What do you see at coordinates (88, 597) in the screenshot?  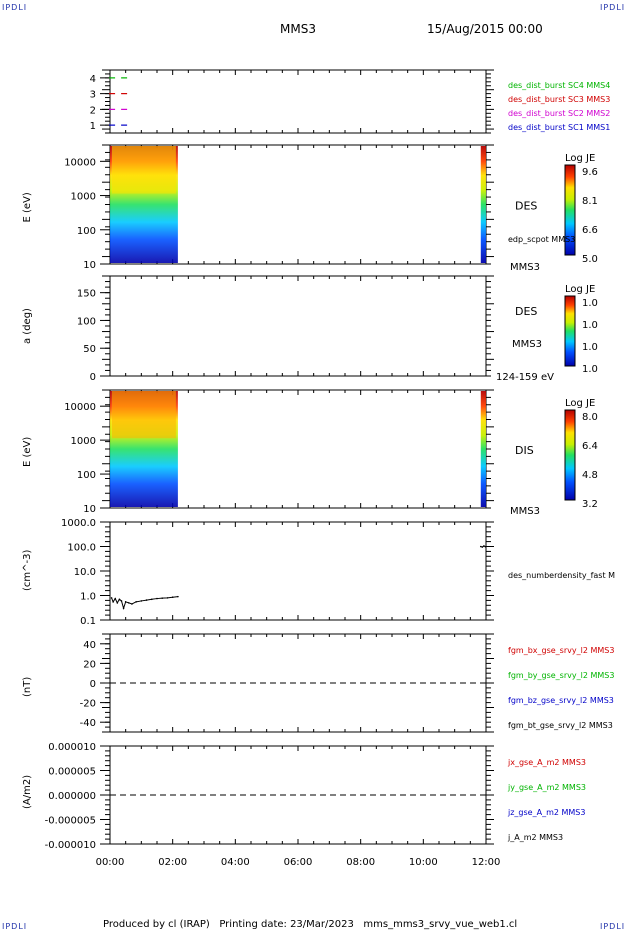 I see `density-y-tick-label: 1.0` at bounding box center [88, 597].